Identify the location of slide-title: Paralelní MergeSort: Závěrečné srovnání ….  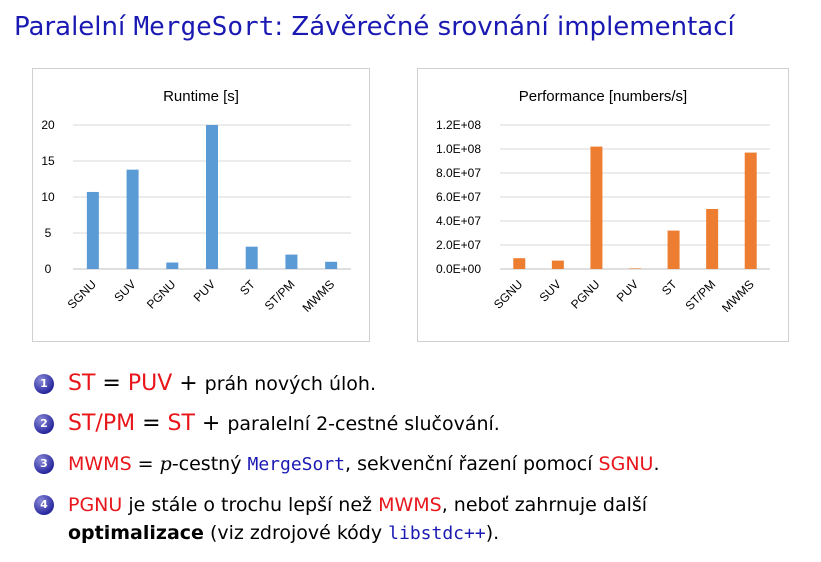
(374, 27).